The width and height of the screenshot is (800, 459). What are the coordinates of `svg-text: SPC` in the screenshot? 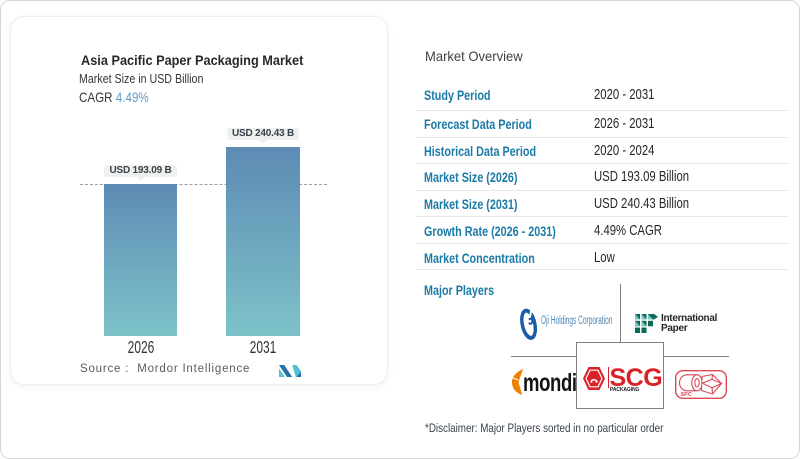 It's located at (686, 395).